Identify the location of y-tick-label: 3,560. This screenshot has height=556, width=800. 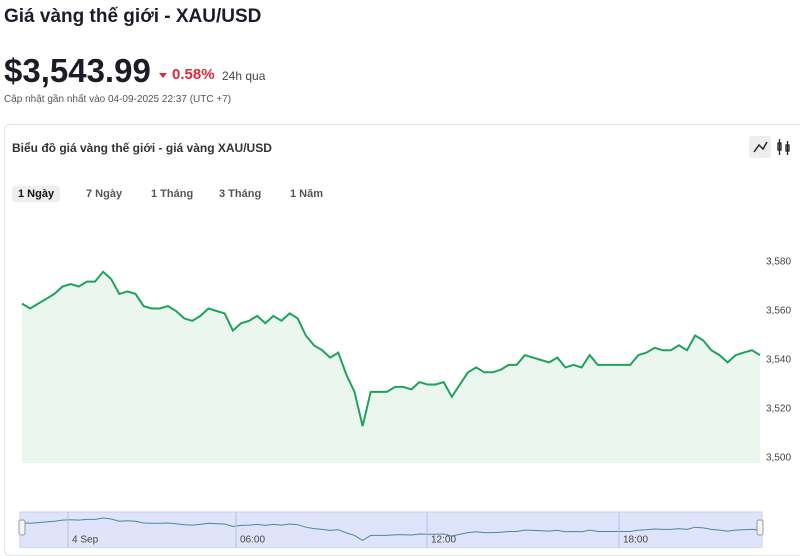
(778, 311).